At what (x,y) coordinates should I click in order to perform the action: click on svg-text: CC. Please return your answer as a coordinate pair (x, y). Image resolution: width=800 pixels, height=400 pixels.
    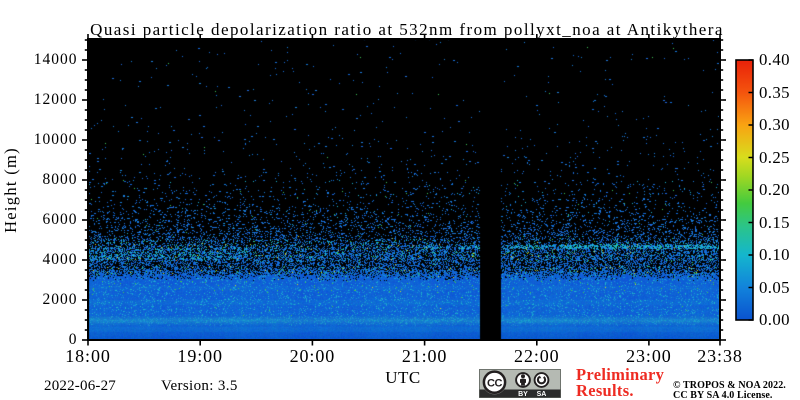
    Looking at the image, I should click on (494, 383).